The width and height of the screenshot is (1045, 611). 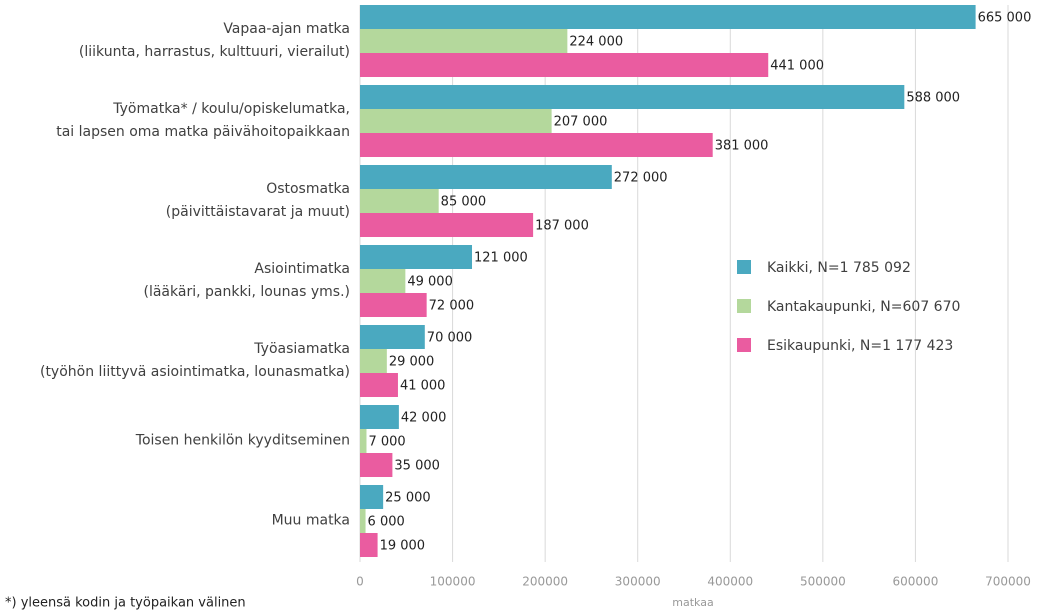 What do you see at coordinates (730, 582) in the screenshot?
I see `x-tick-label: 400000` at bounding box center [730, 582].